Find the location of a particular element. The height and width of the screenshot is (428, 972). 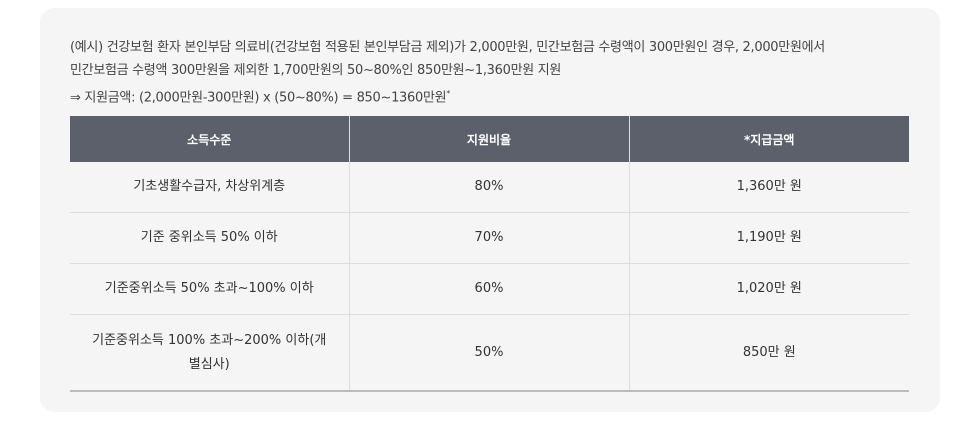

table-cell: 기준중위소득 50% 초과~100% 이하 is located at coordinates (209, 289).